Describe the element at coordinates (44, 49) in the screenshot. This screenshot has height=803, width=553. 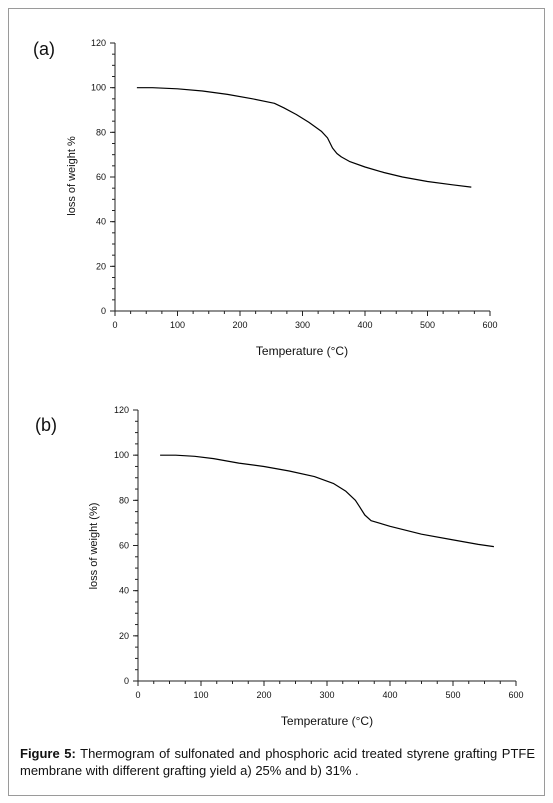
I see `panel-label: (a)` at that location.